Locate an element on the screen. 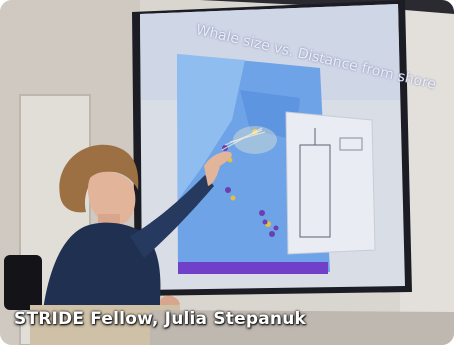 The height and width of the screenshot is (345, 454). presenter-hair is located at coordinates (99, 178).